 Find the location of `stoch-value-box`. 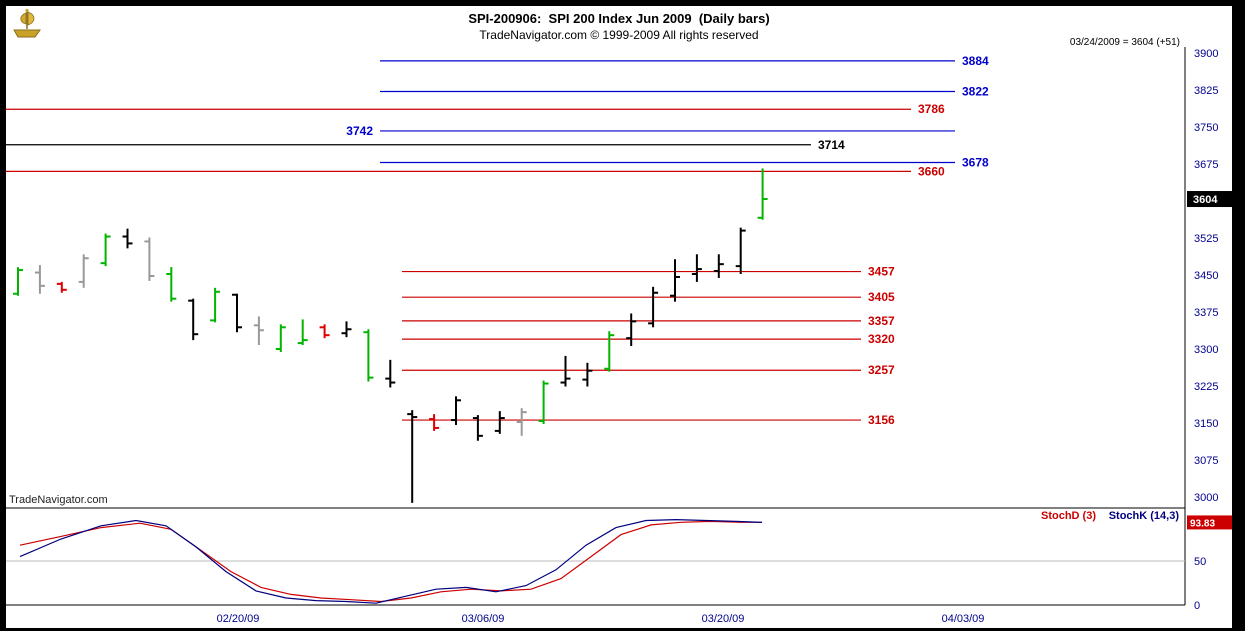

stoch-value-box is located at coordinates (1209, 522).